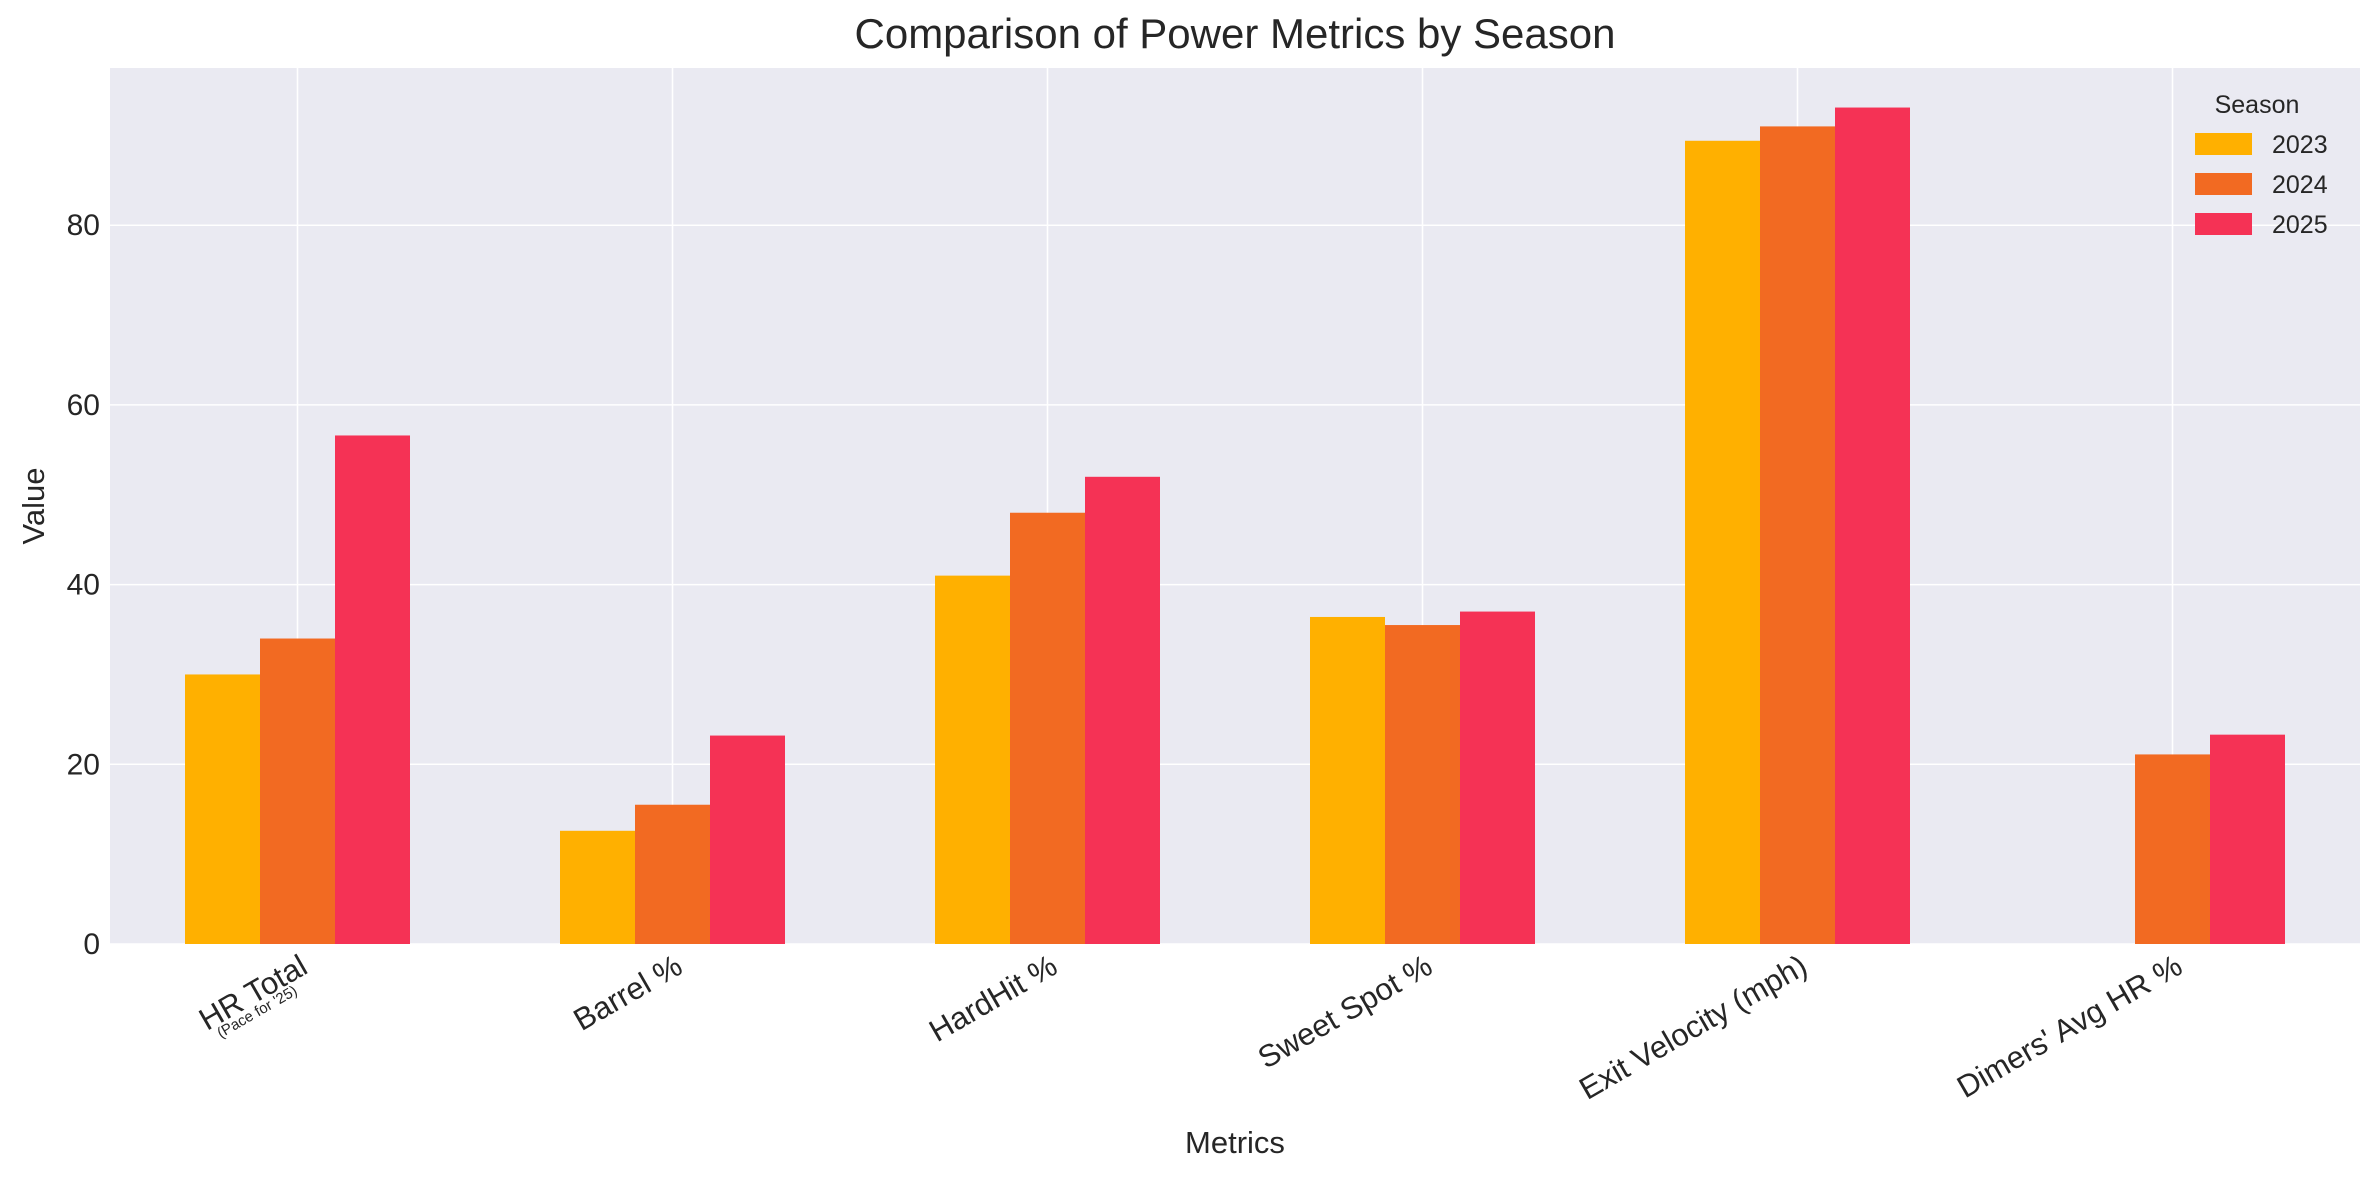 Image resolution: width=2379 pixels, height=1180 pixels. Describe the element at coordinates (1235, 33) in the screenshot. I see `chart-title: Comparison of Power Metrics by Season` at that location.